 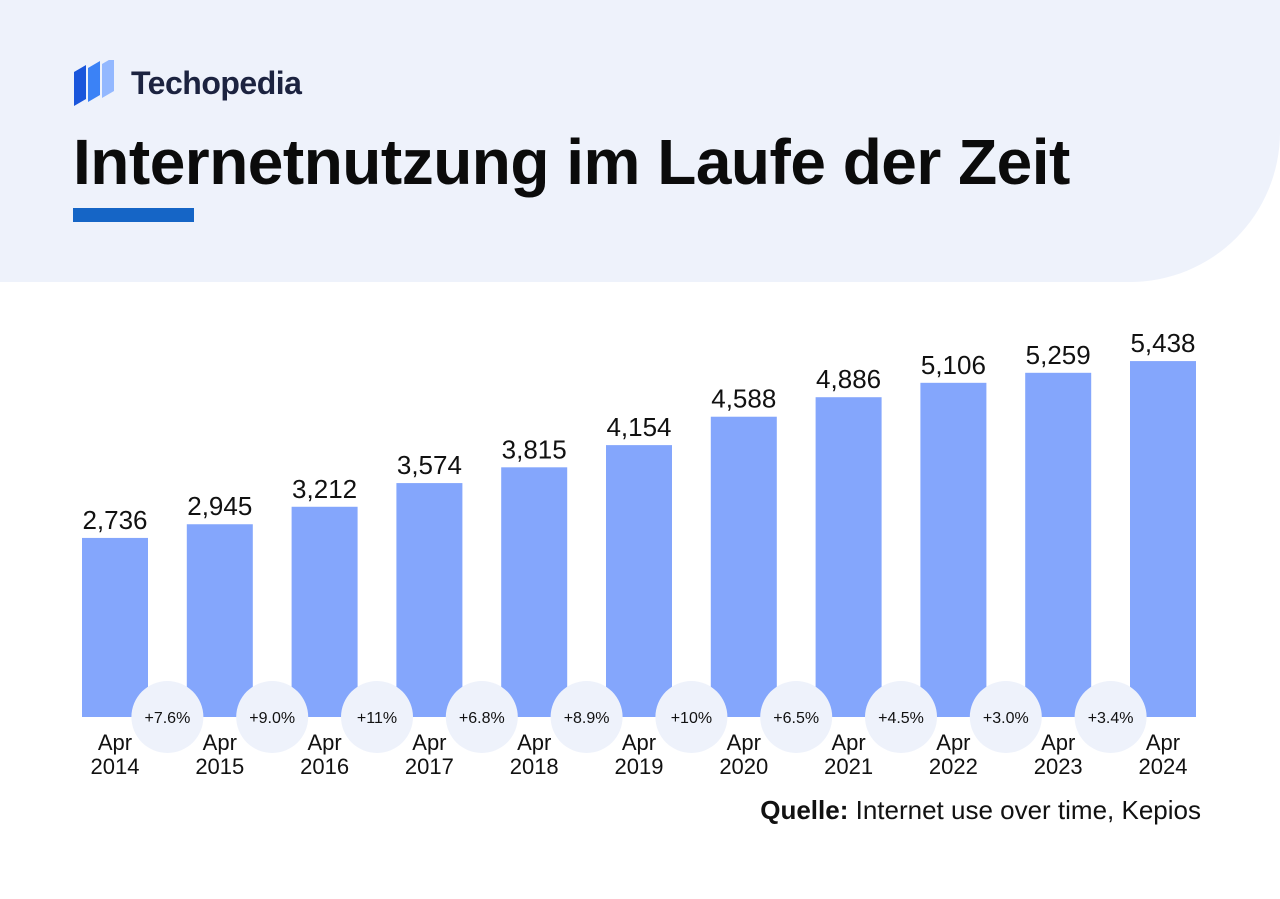 I want to click on source-note: Quelle: Internet use over time, Kepios, so click(x=980, y=810).